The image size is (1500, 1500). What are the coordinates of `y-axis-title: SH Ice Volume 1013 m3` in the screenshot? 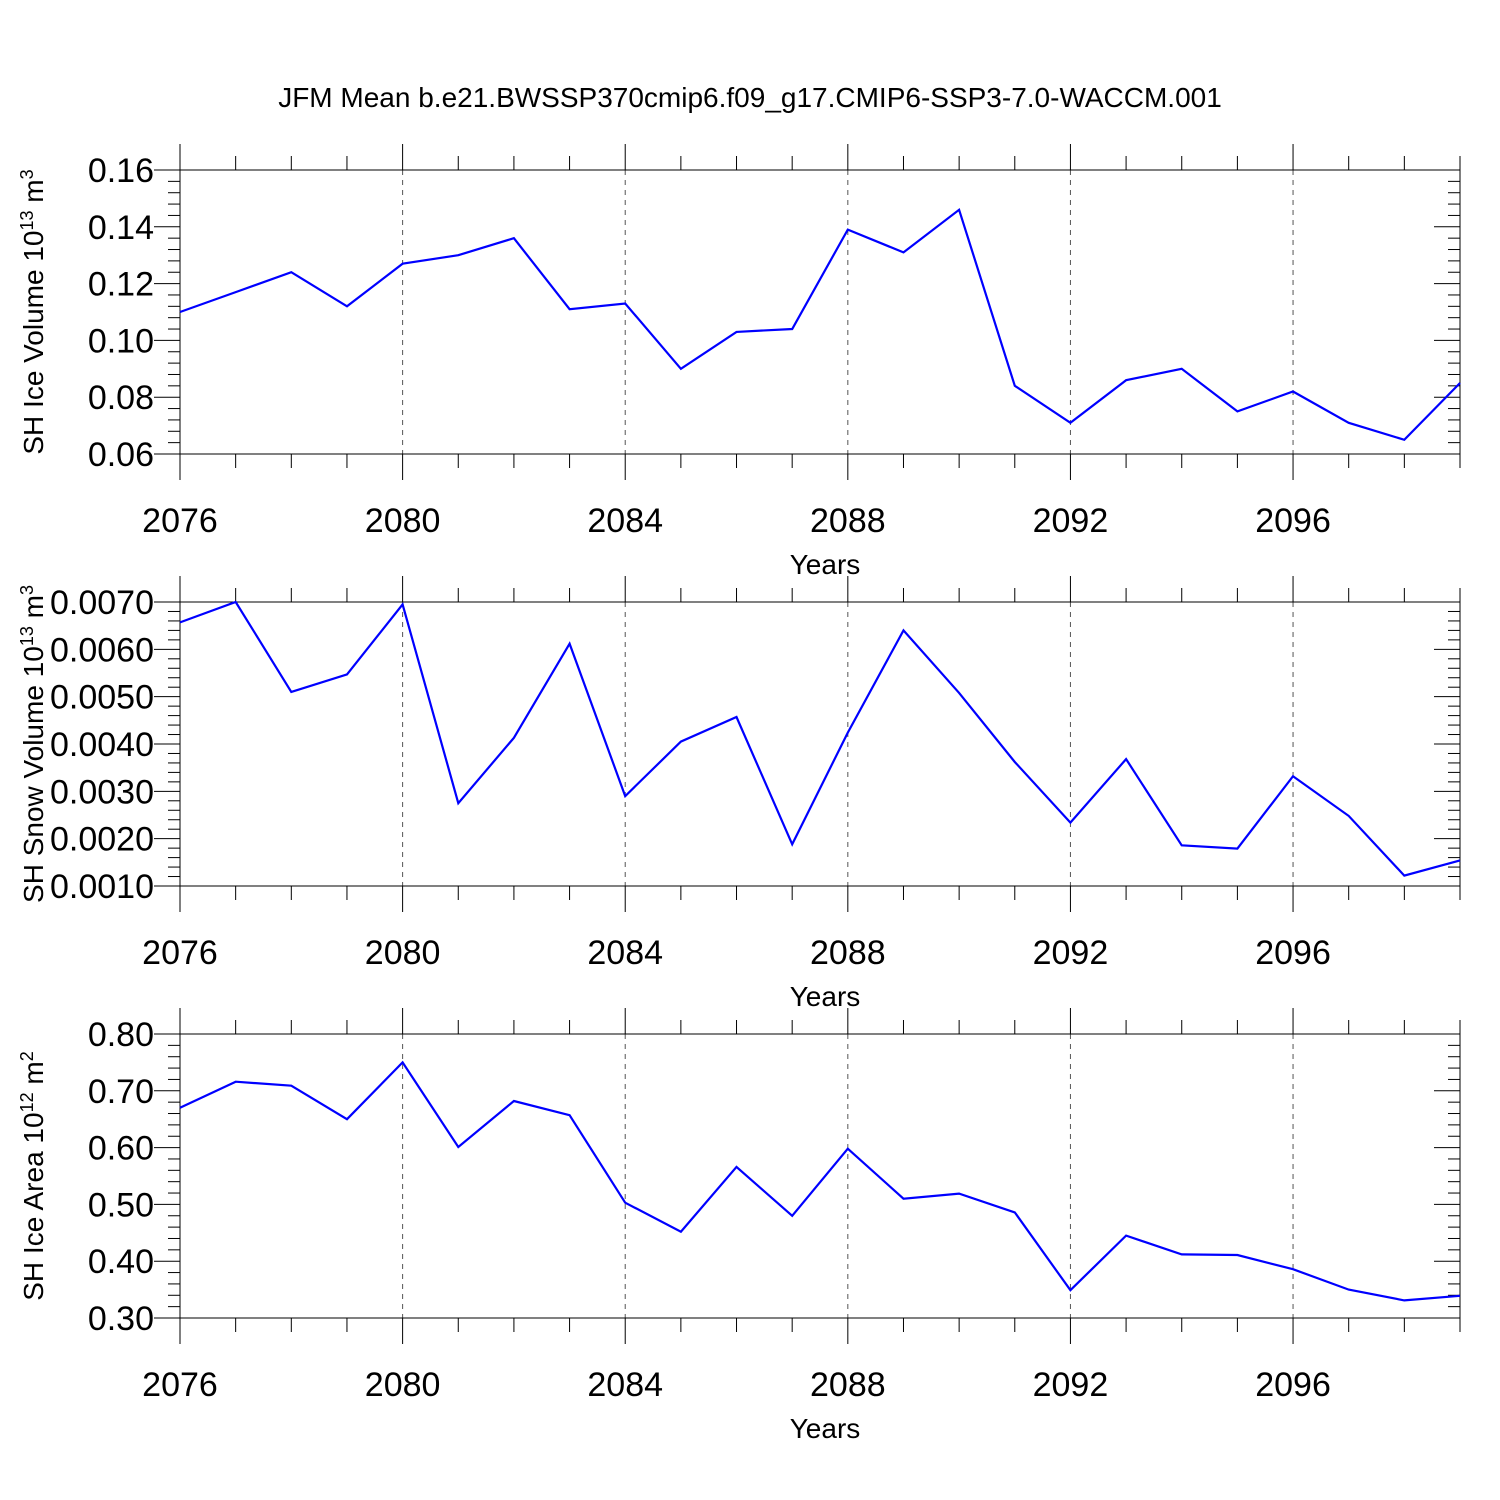 It's located at (33, 311).